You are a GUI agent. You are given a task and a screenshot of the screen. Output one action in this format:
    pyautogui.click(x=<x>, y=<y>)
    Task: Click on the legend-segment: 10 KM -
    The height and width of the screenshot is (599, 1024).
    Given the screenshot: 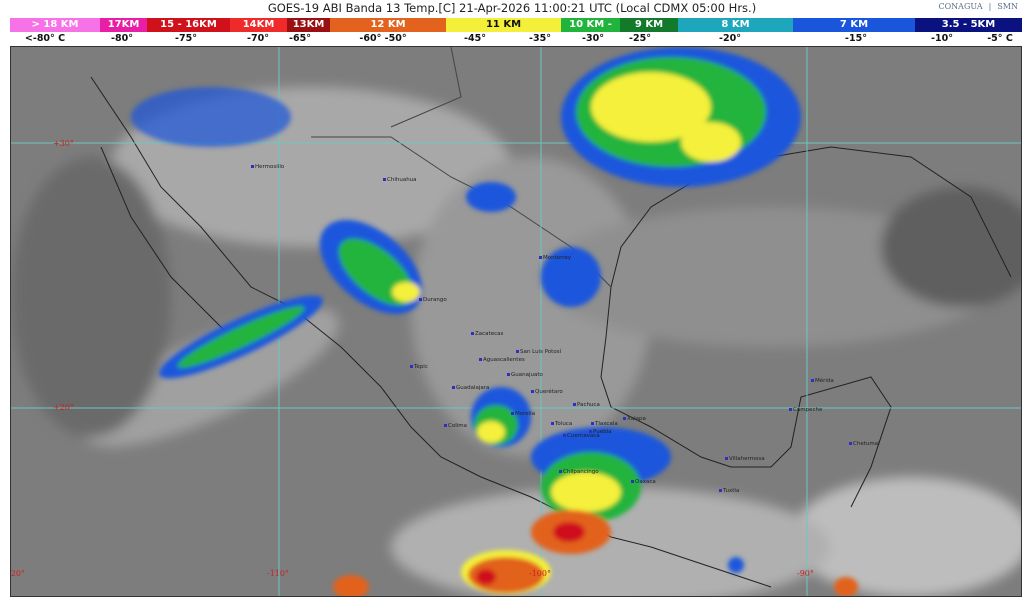 What is the action you would take?
    pyautogui.click(x=590, y=25)
    